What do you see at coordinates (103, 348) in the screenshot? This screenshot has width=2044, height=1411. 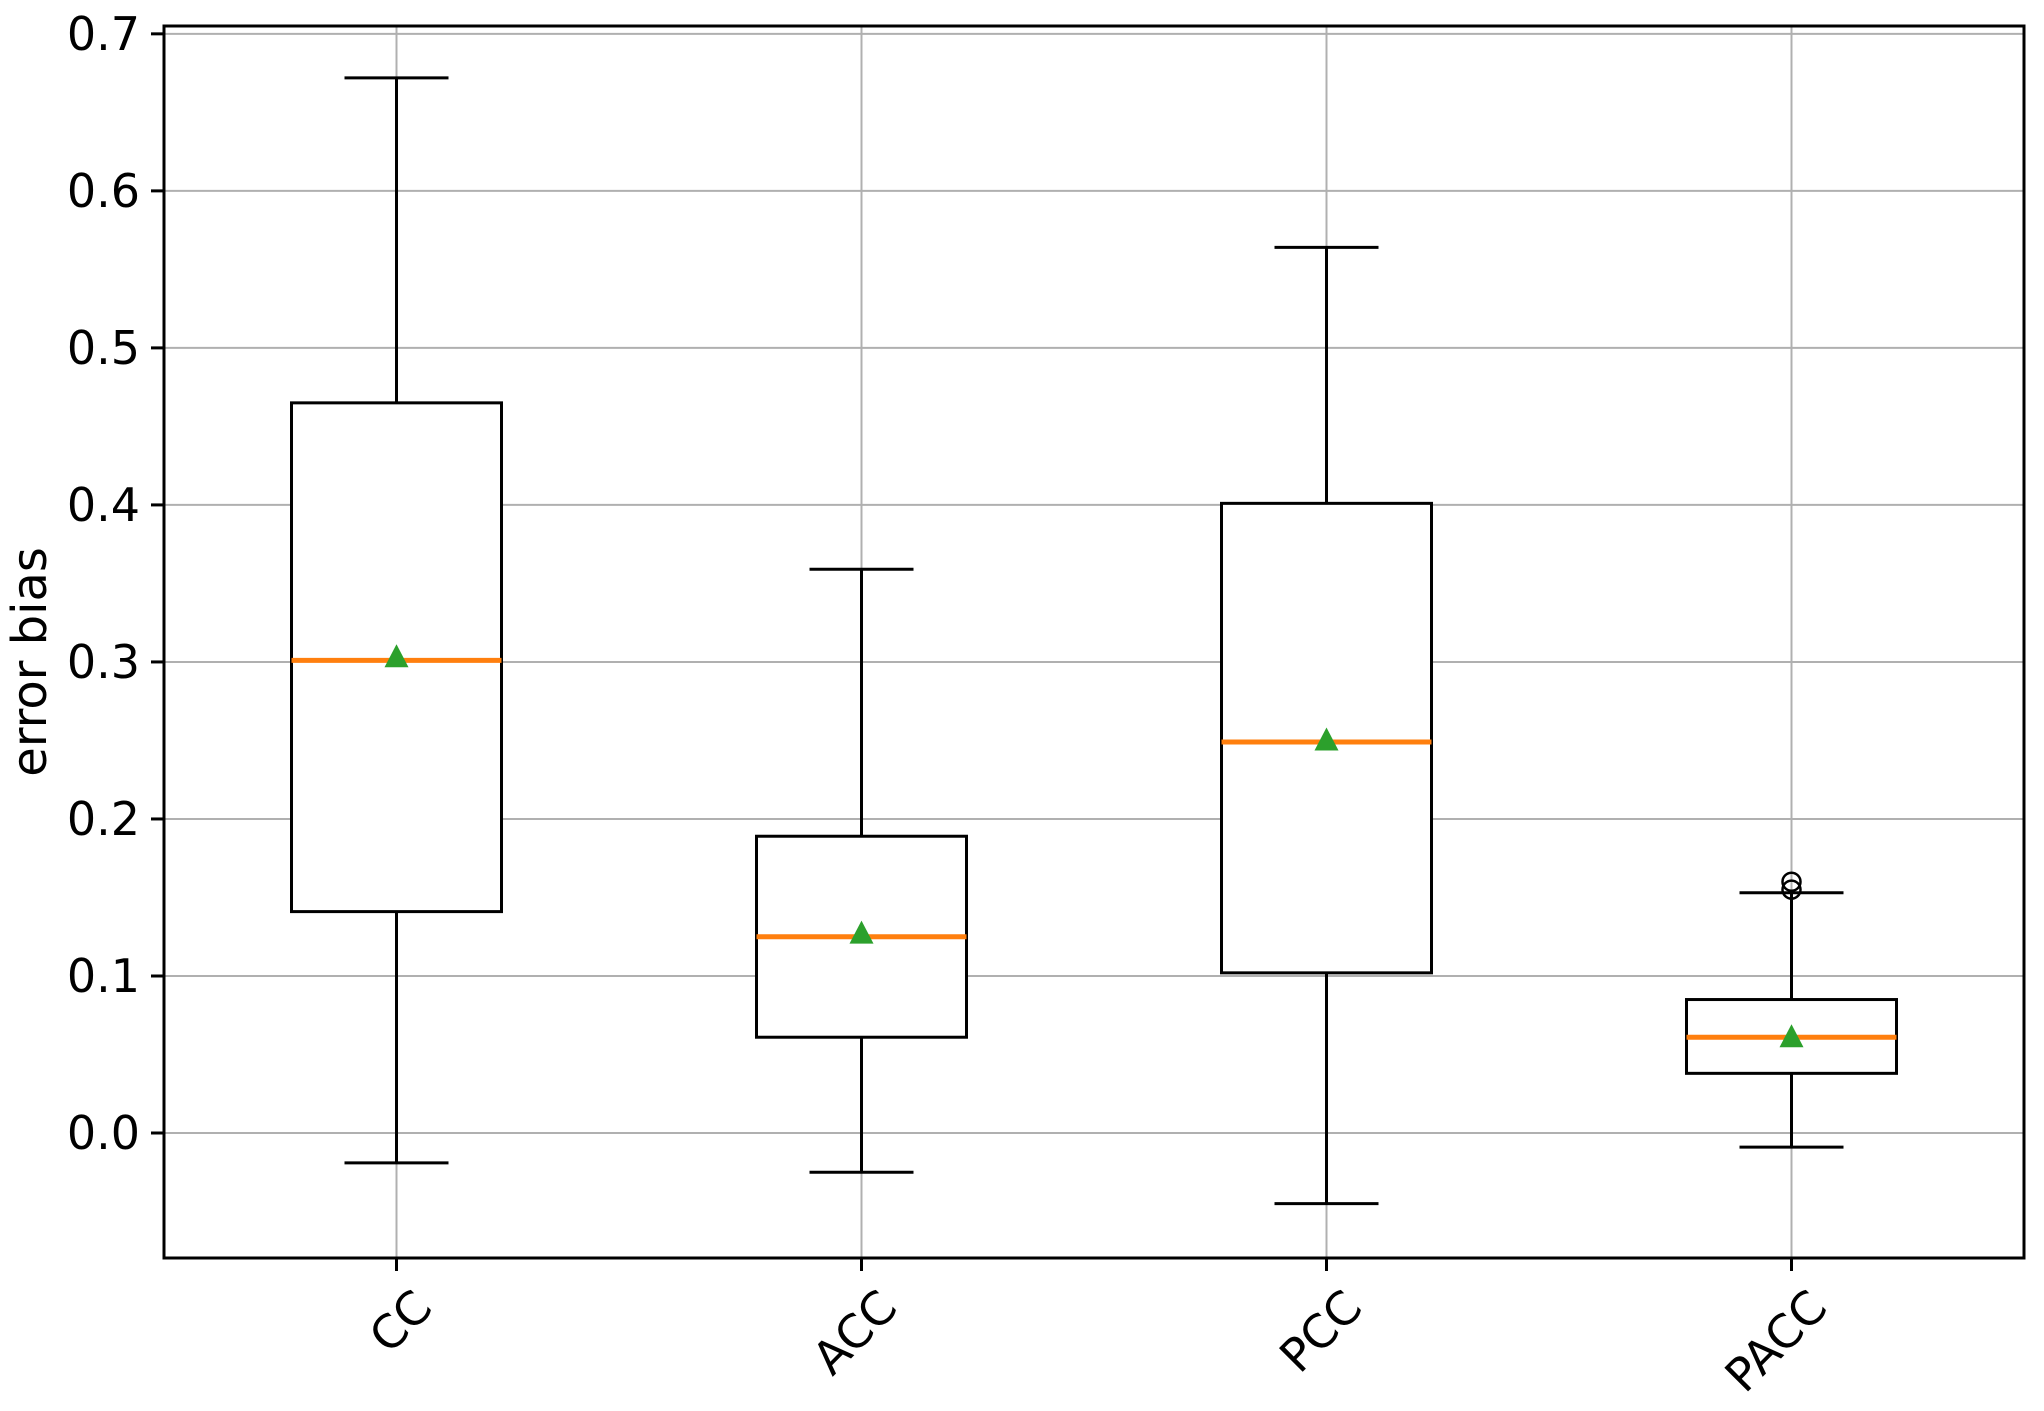 I see `y-tick-label: 0.5` at bounding box center [103, 348].